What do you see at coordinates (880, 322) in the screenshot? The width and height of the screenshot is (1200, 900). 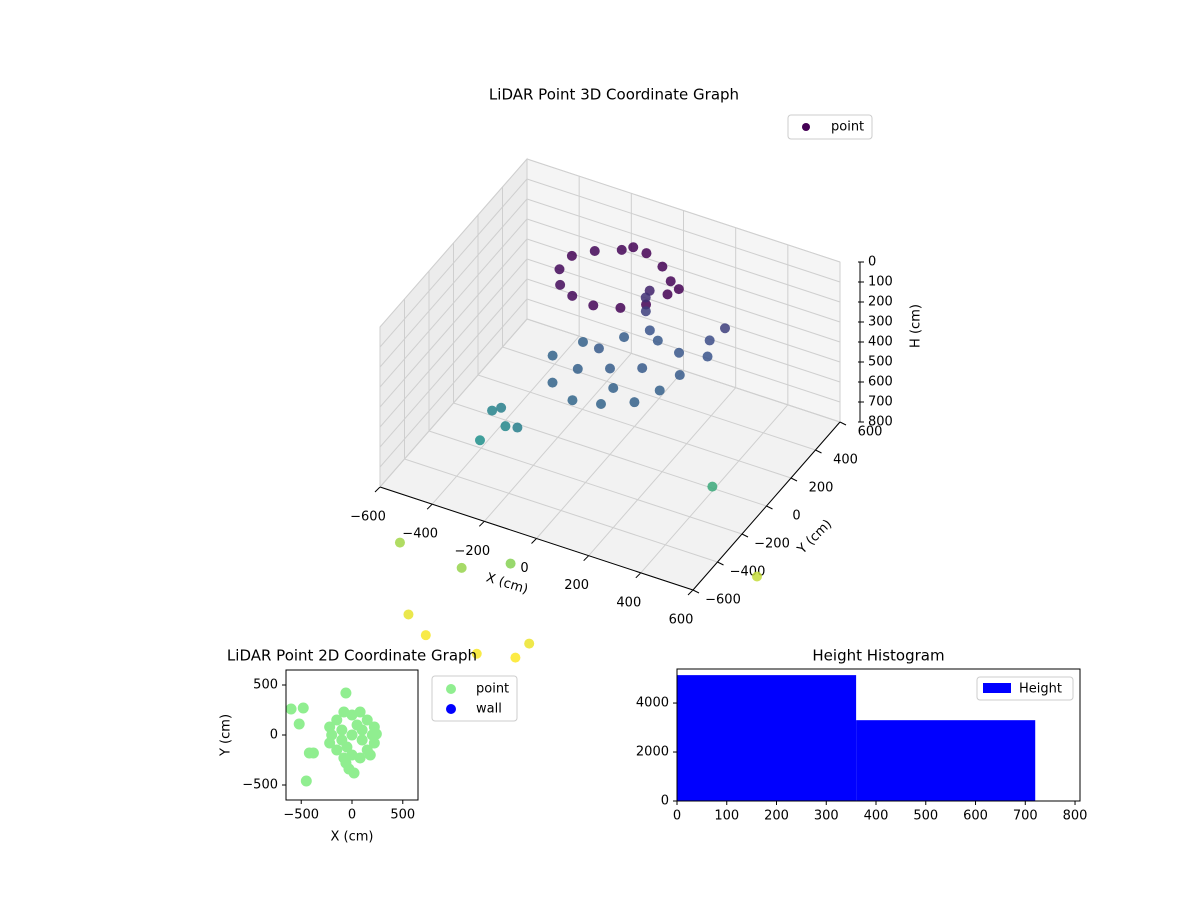 I see `z-tick-label: 300` at bounding box center [880, 322].